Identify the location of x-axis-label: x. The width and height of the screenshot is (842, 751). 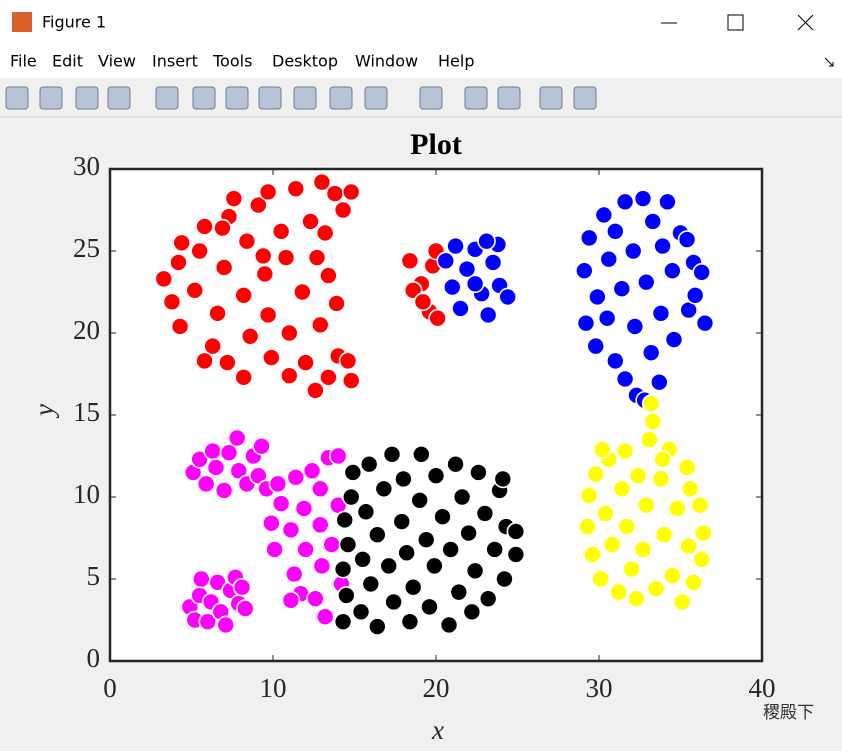
(437, 730).